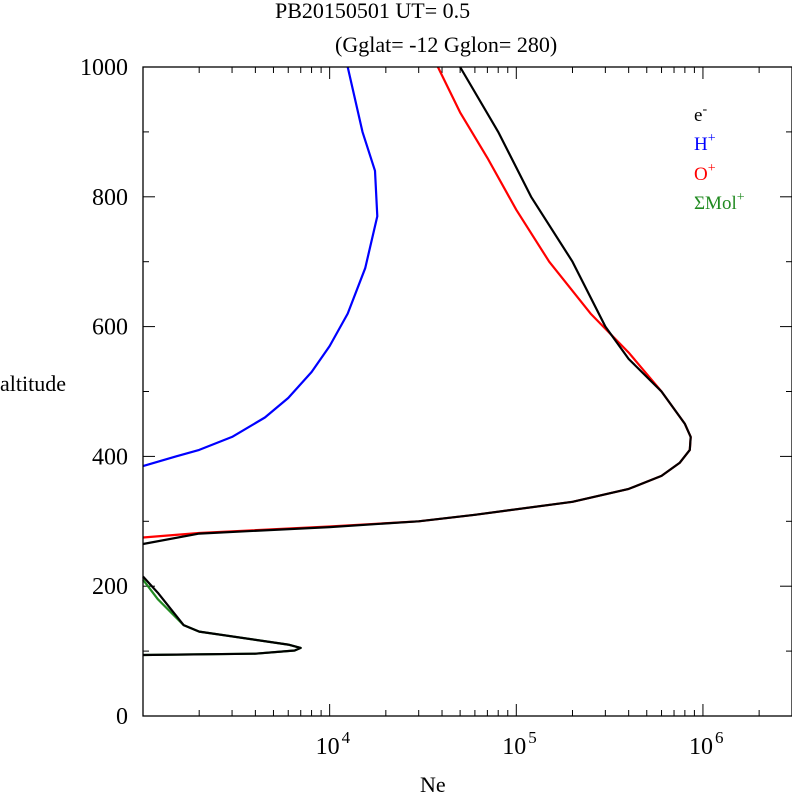 Image resolution: width=792 pixels, height=796 pixels. What do you see at coordinates (104, 392) in the screenshot?
I see `y-tick-labels: 0 200 400 600 800 1000` at bounding box center [104, 392].